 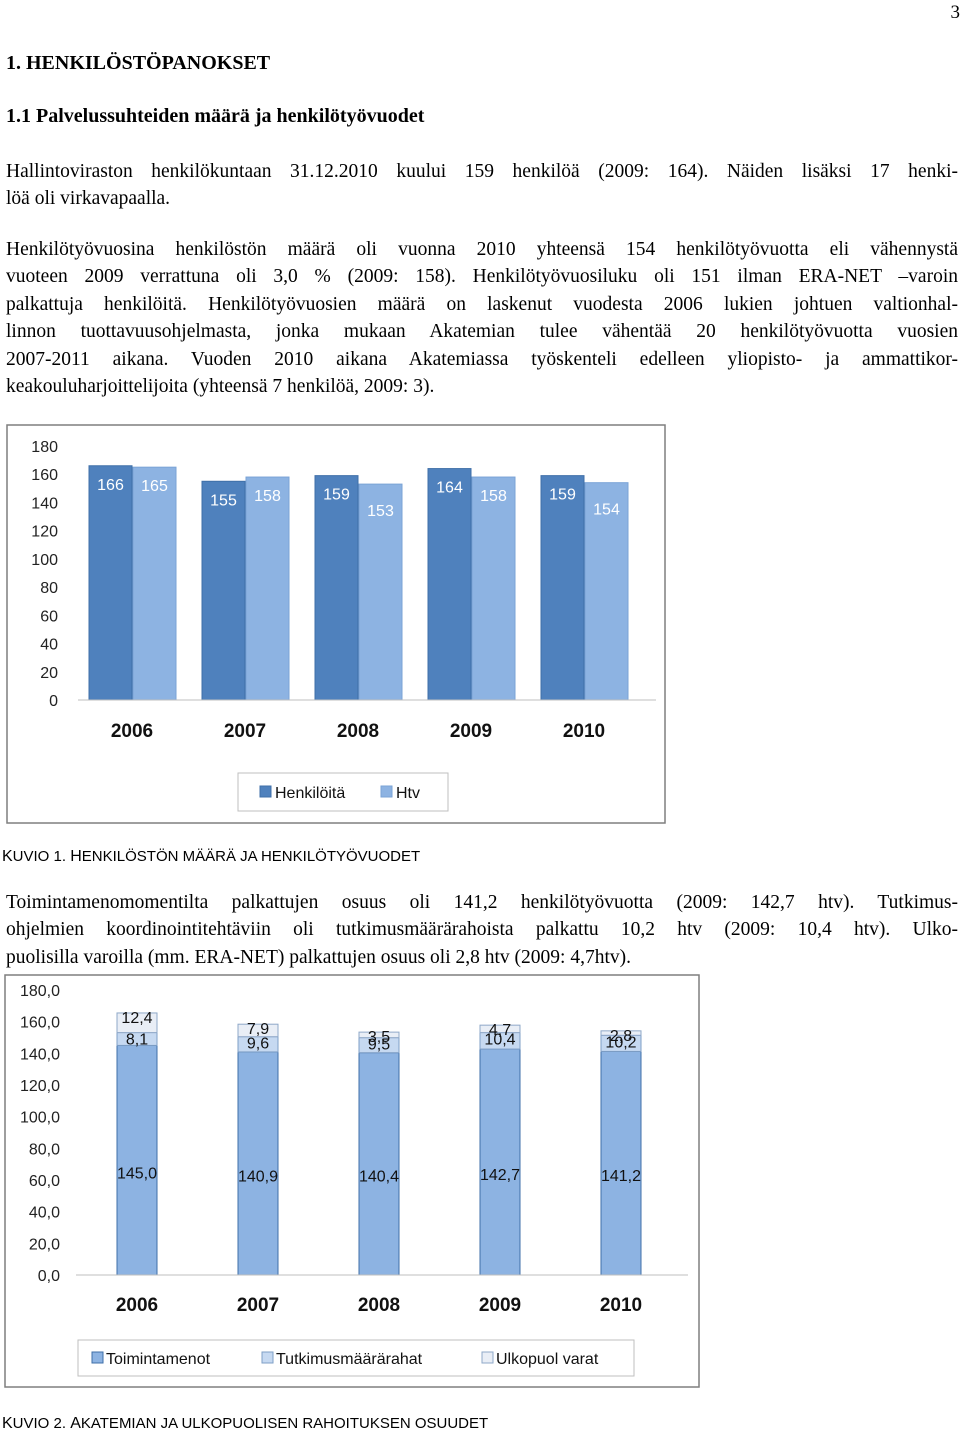 I want to click on y-tick-label: 0, so click(x=53, y=701).